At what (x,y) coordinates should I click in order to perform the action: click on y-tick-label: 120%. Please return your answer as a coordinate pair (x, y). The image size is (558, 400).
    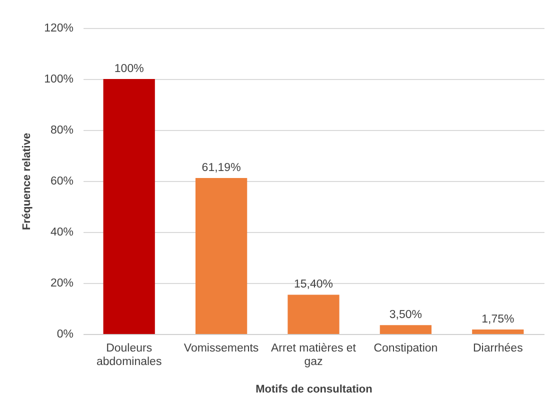
    Looking at the image, I should click on (59, 28).